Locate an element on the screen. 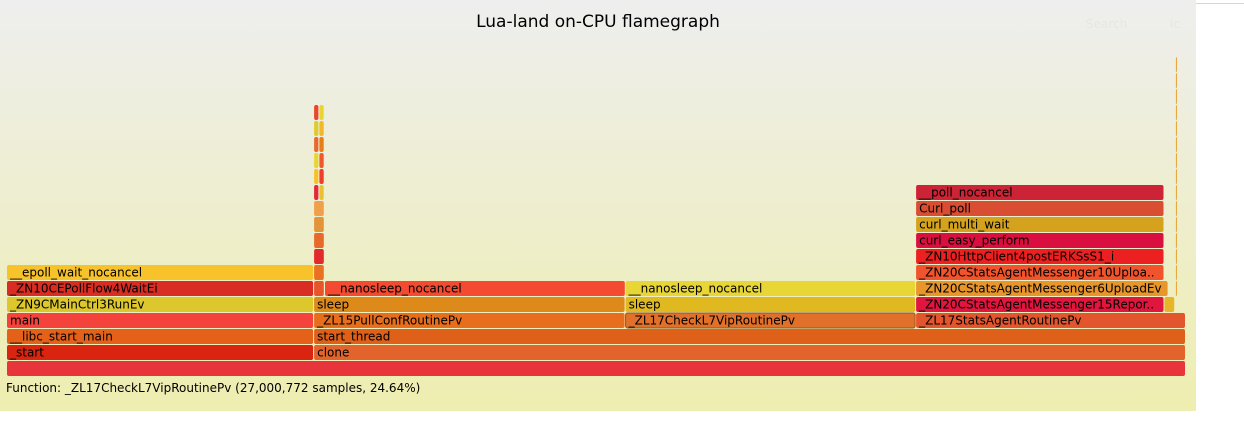 The height and width of the screenshot is (432, 1244). frame-curl-easy-perform: curl_easy_perform is located at coordinates (1040, 240).